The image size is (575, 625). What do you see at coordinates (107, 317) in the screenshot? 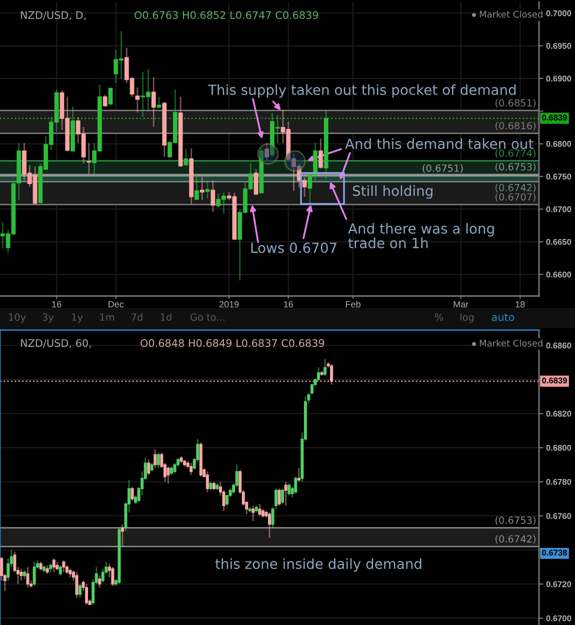
I see `text: 1m` at bounding box center [107, 317].